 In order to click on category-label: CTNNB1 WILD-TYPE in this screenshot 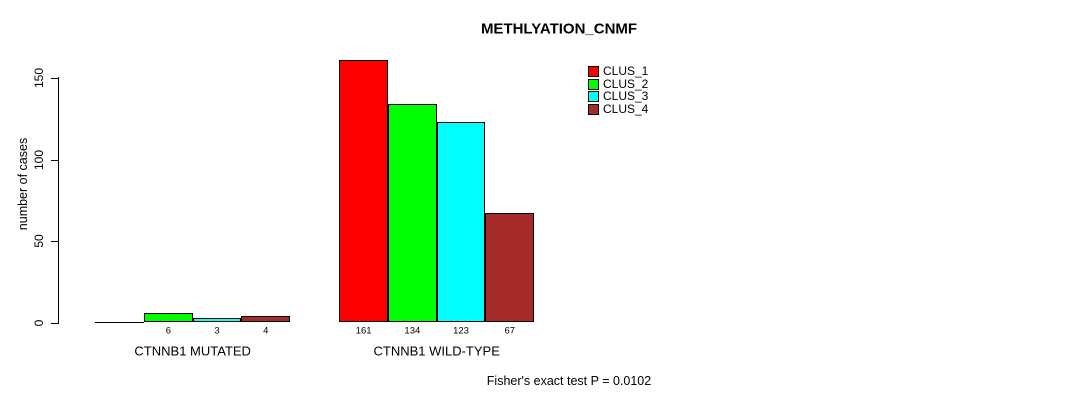, I will do `click(436, 351)`.